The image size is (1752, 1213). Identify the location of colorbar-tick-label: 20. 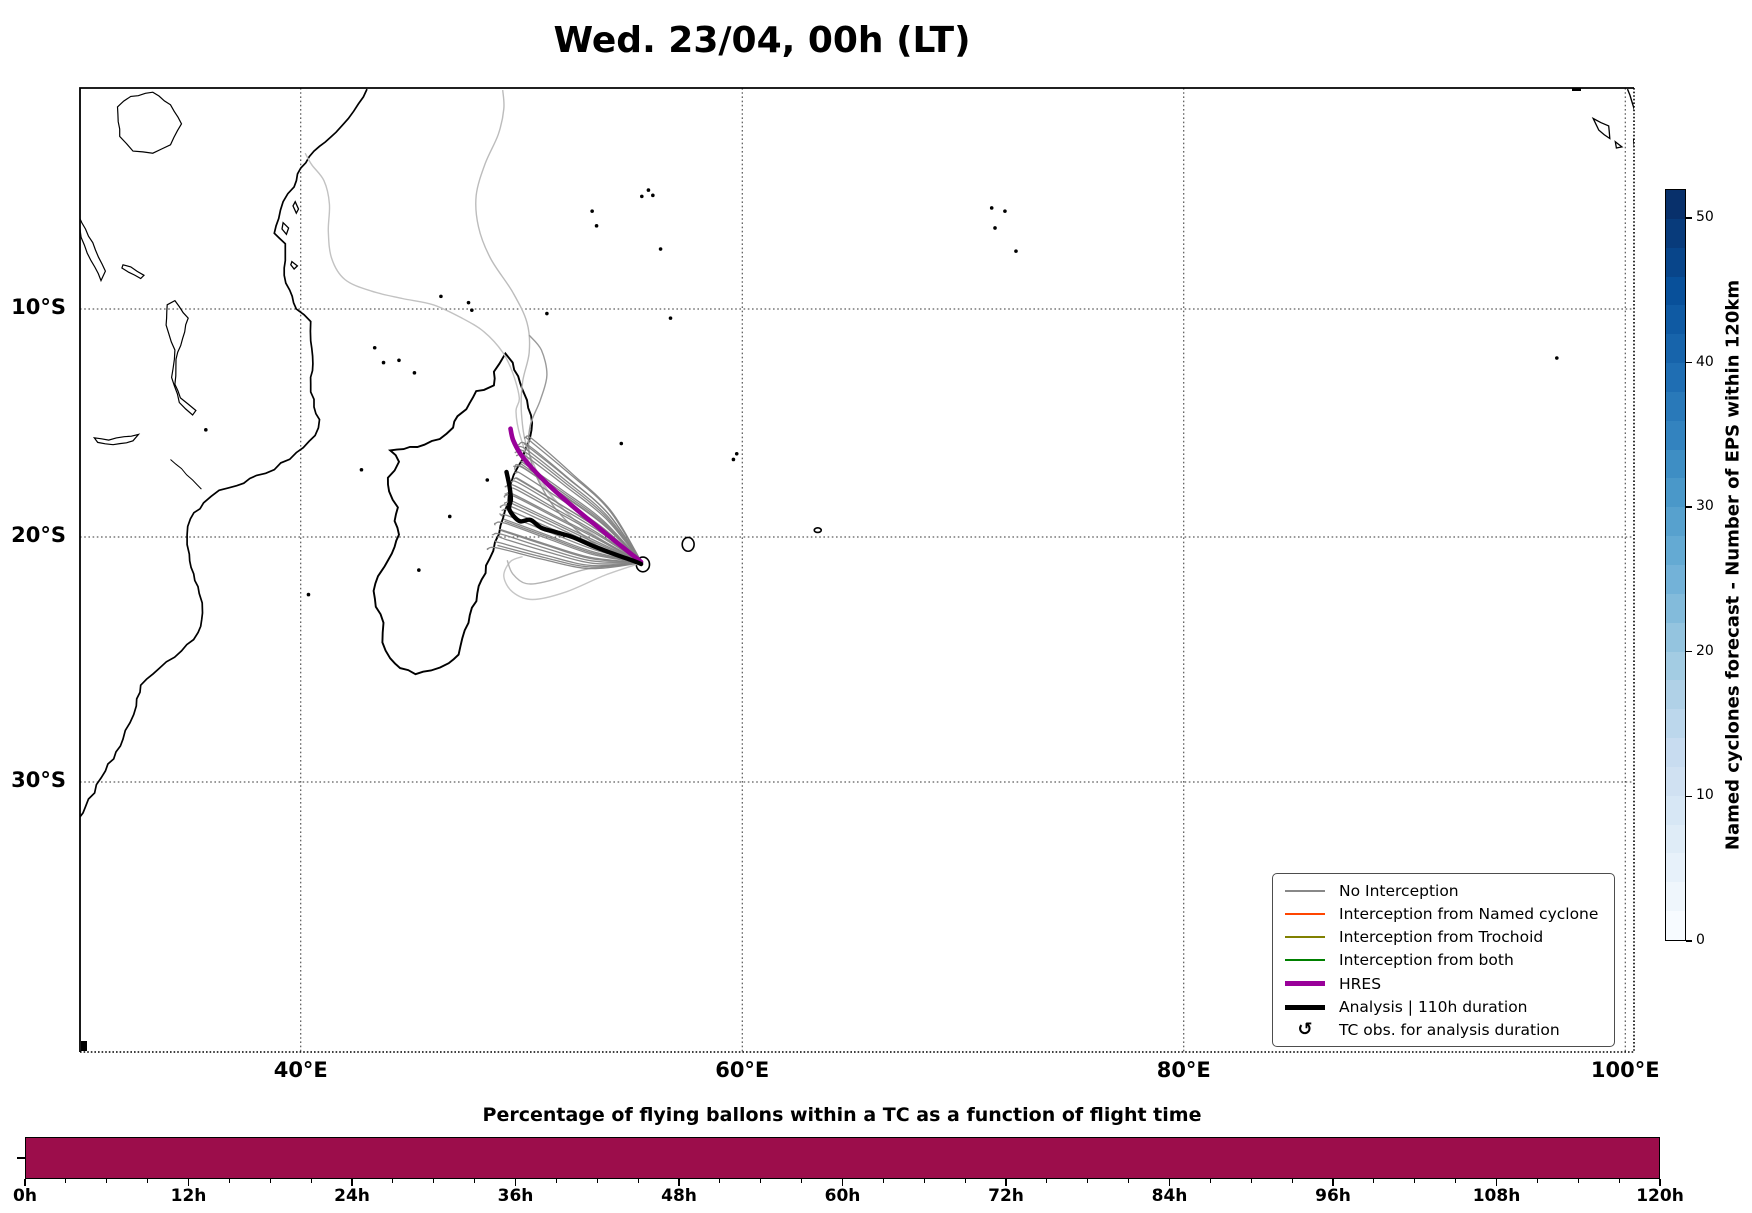
(1705, 650).